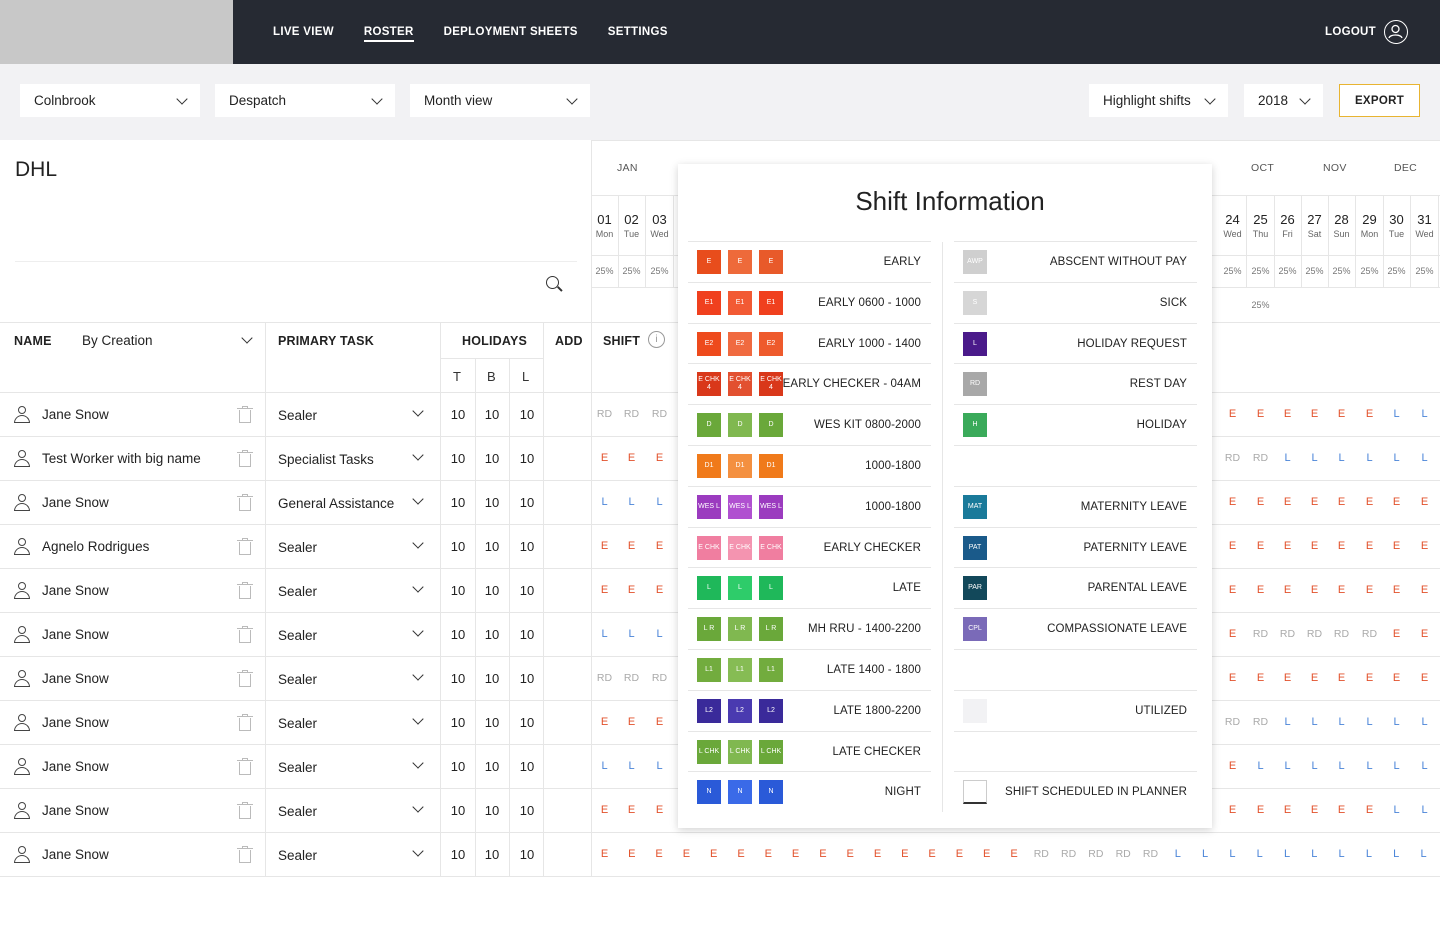  Describe the element at coordinates (110, 100) in the screenshot. I see `location-select: Colnbrook` at that location.